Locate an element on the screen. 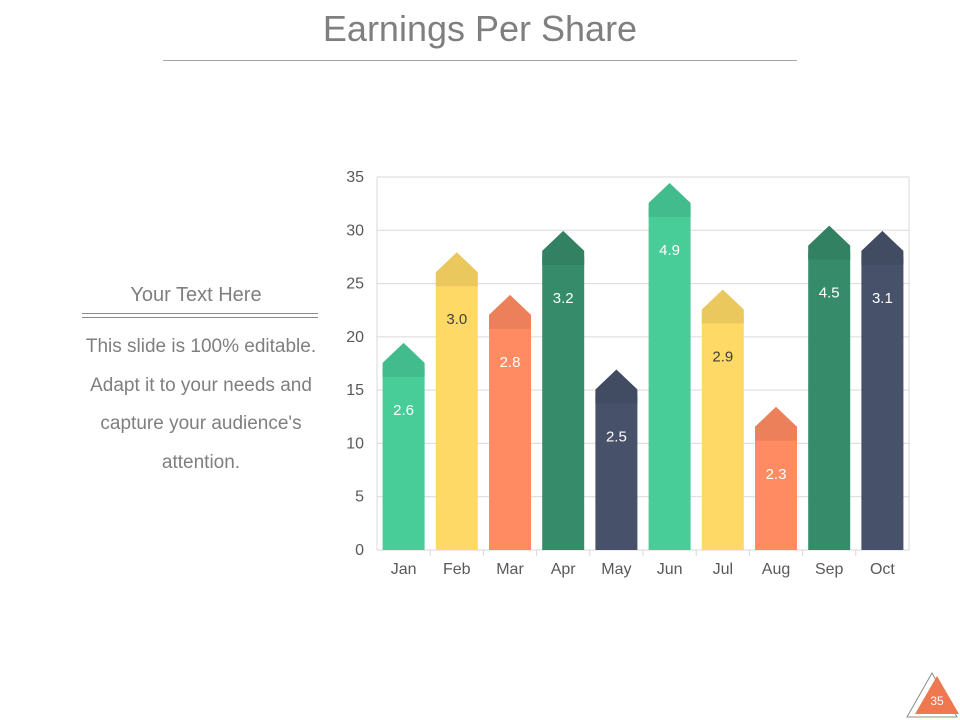 This screenshot has height=720, width=960. x-tick-label: Aug is located at coordinates (776, 569).